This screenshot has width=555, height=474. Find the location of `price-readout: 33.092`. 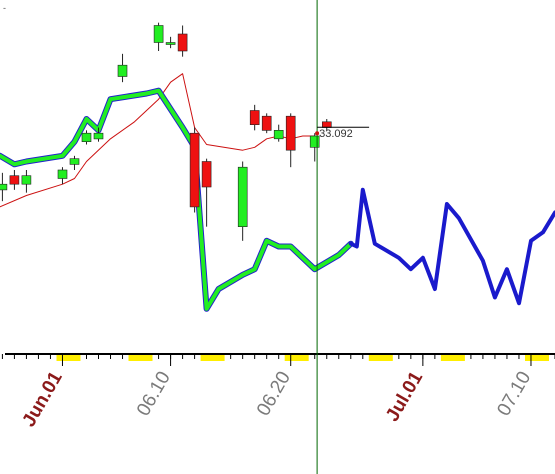

price-readout: 33.092 is located at coordinates (336, 134).